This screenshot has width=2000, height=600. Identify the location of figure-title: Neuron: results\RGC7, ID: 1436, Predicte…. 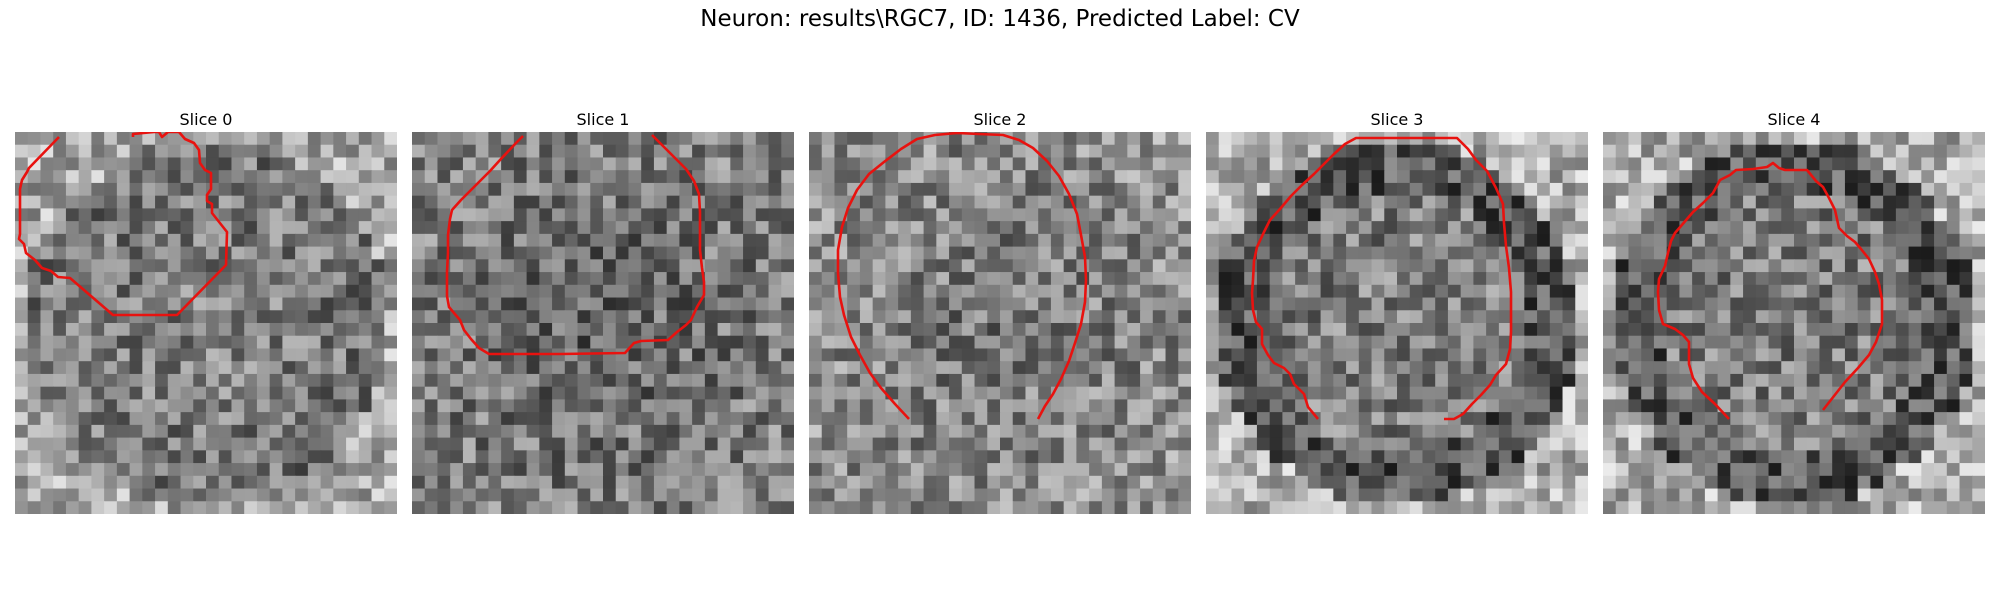
(1000, 19).